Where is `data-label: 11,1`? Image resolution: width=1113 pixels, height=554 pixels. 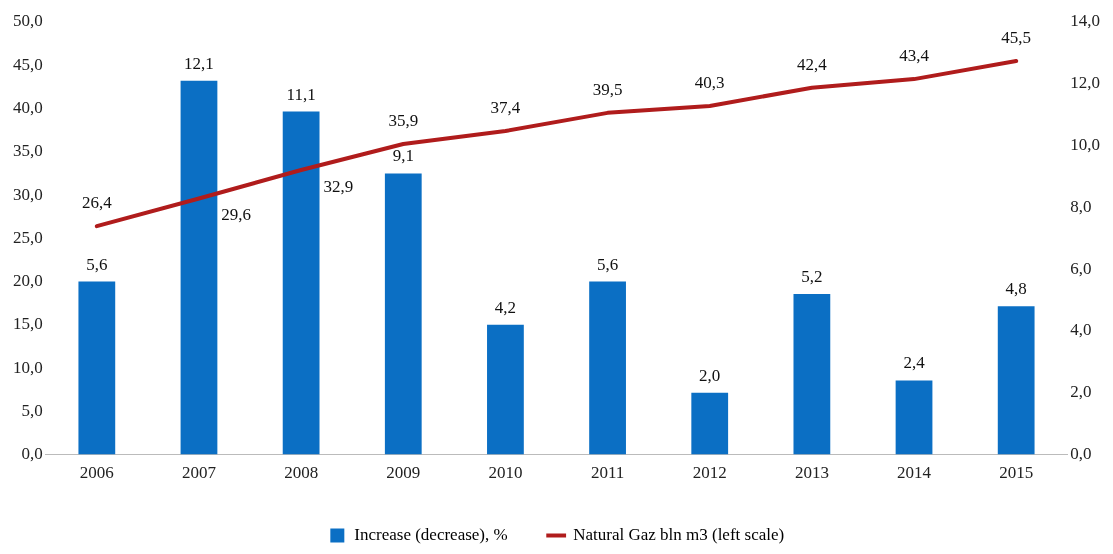
data-label: 11,1 is located at coordinates (301, 94).